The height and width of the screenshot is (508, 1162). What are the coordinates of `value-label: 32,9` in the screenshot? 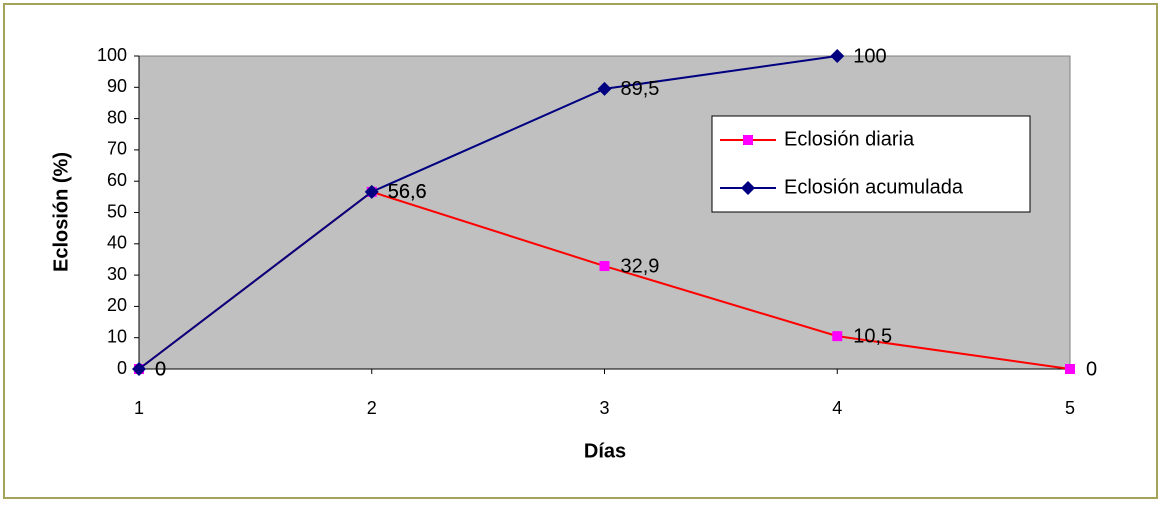 It's located at (640, 266).